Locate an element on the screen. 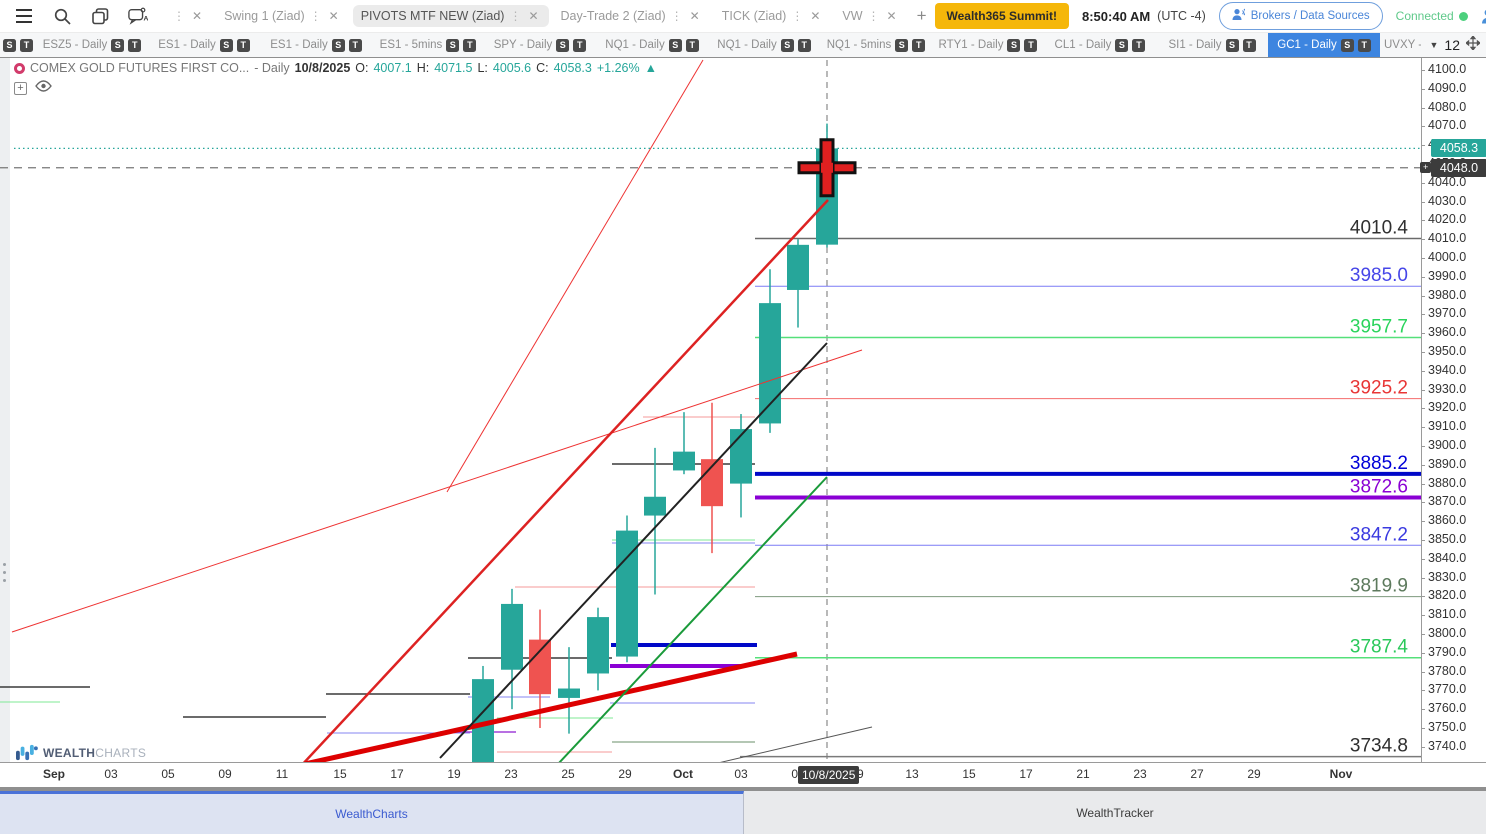 The image size is (1486, 834). chevron-down-icon: ▼ is located at coordinates (1434, 45).